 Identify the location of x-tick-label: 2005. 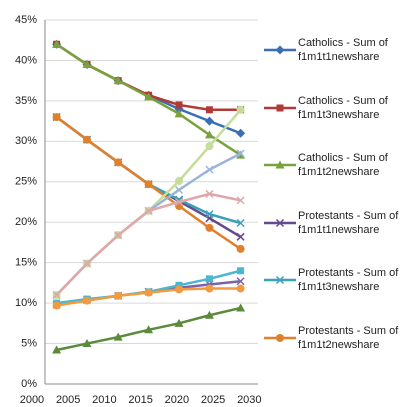
(68, 400).